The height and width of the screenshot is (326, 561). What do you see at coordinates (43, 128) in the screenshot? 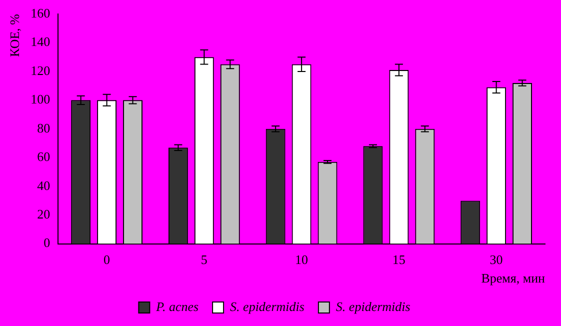
I see `y-tick-label: 80` at bounding box center [43, 128].